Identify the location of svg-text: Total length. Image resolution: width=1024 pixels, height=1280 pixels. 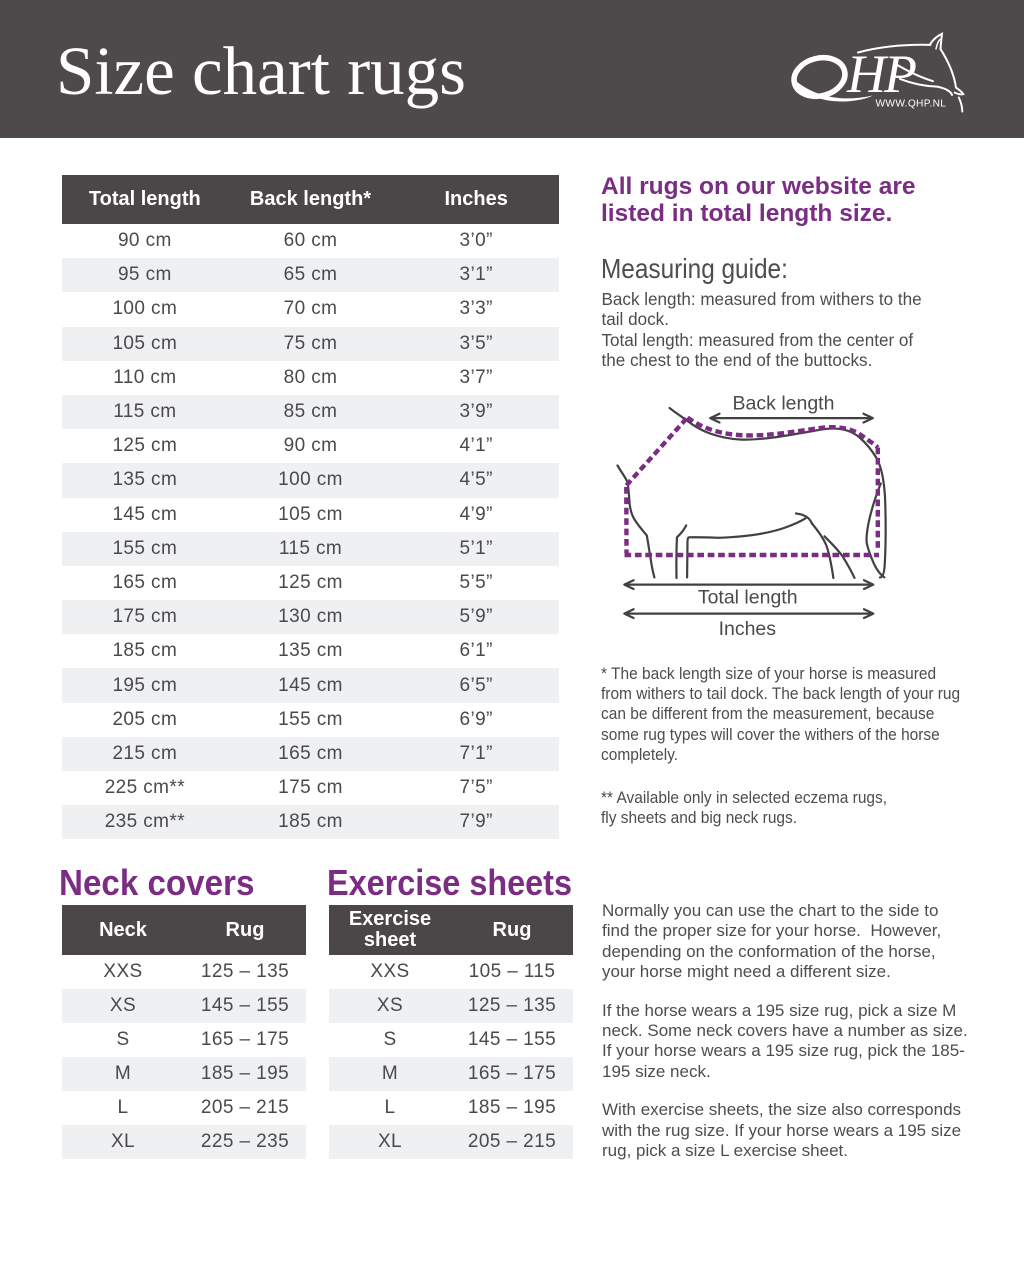
(748, 598).